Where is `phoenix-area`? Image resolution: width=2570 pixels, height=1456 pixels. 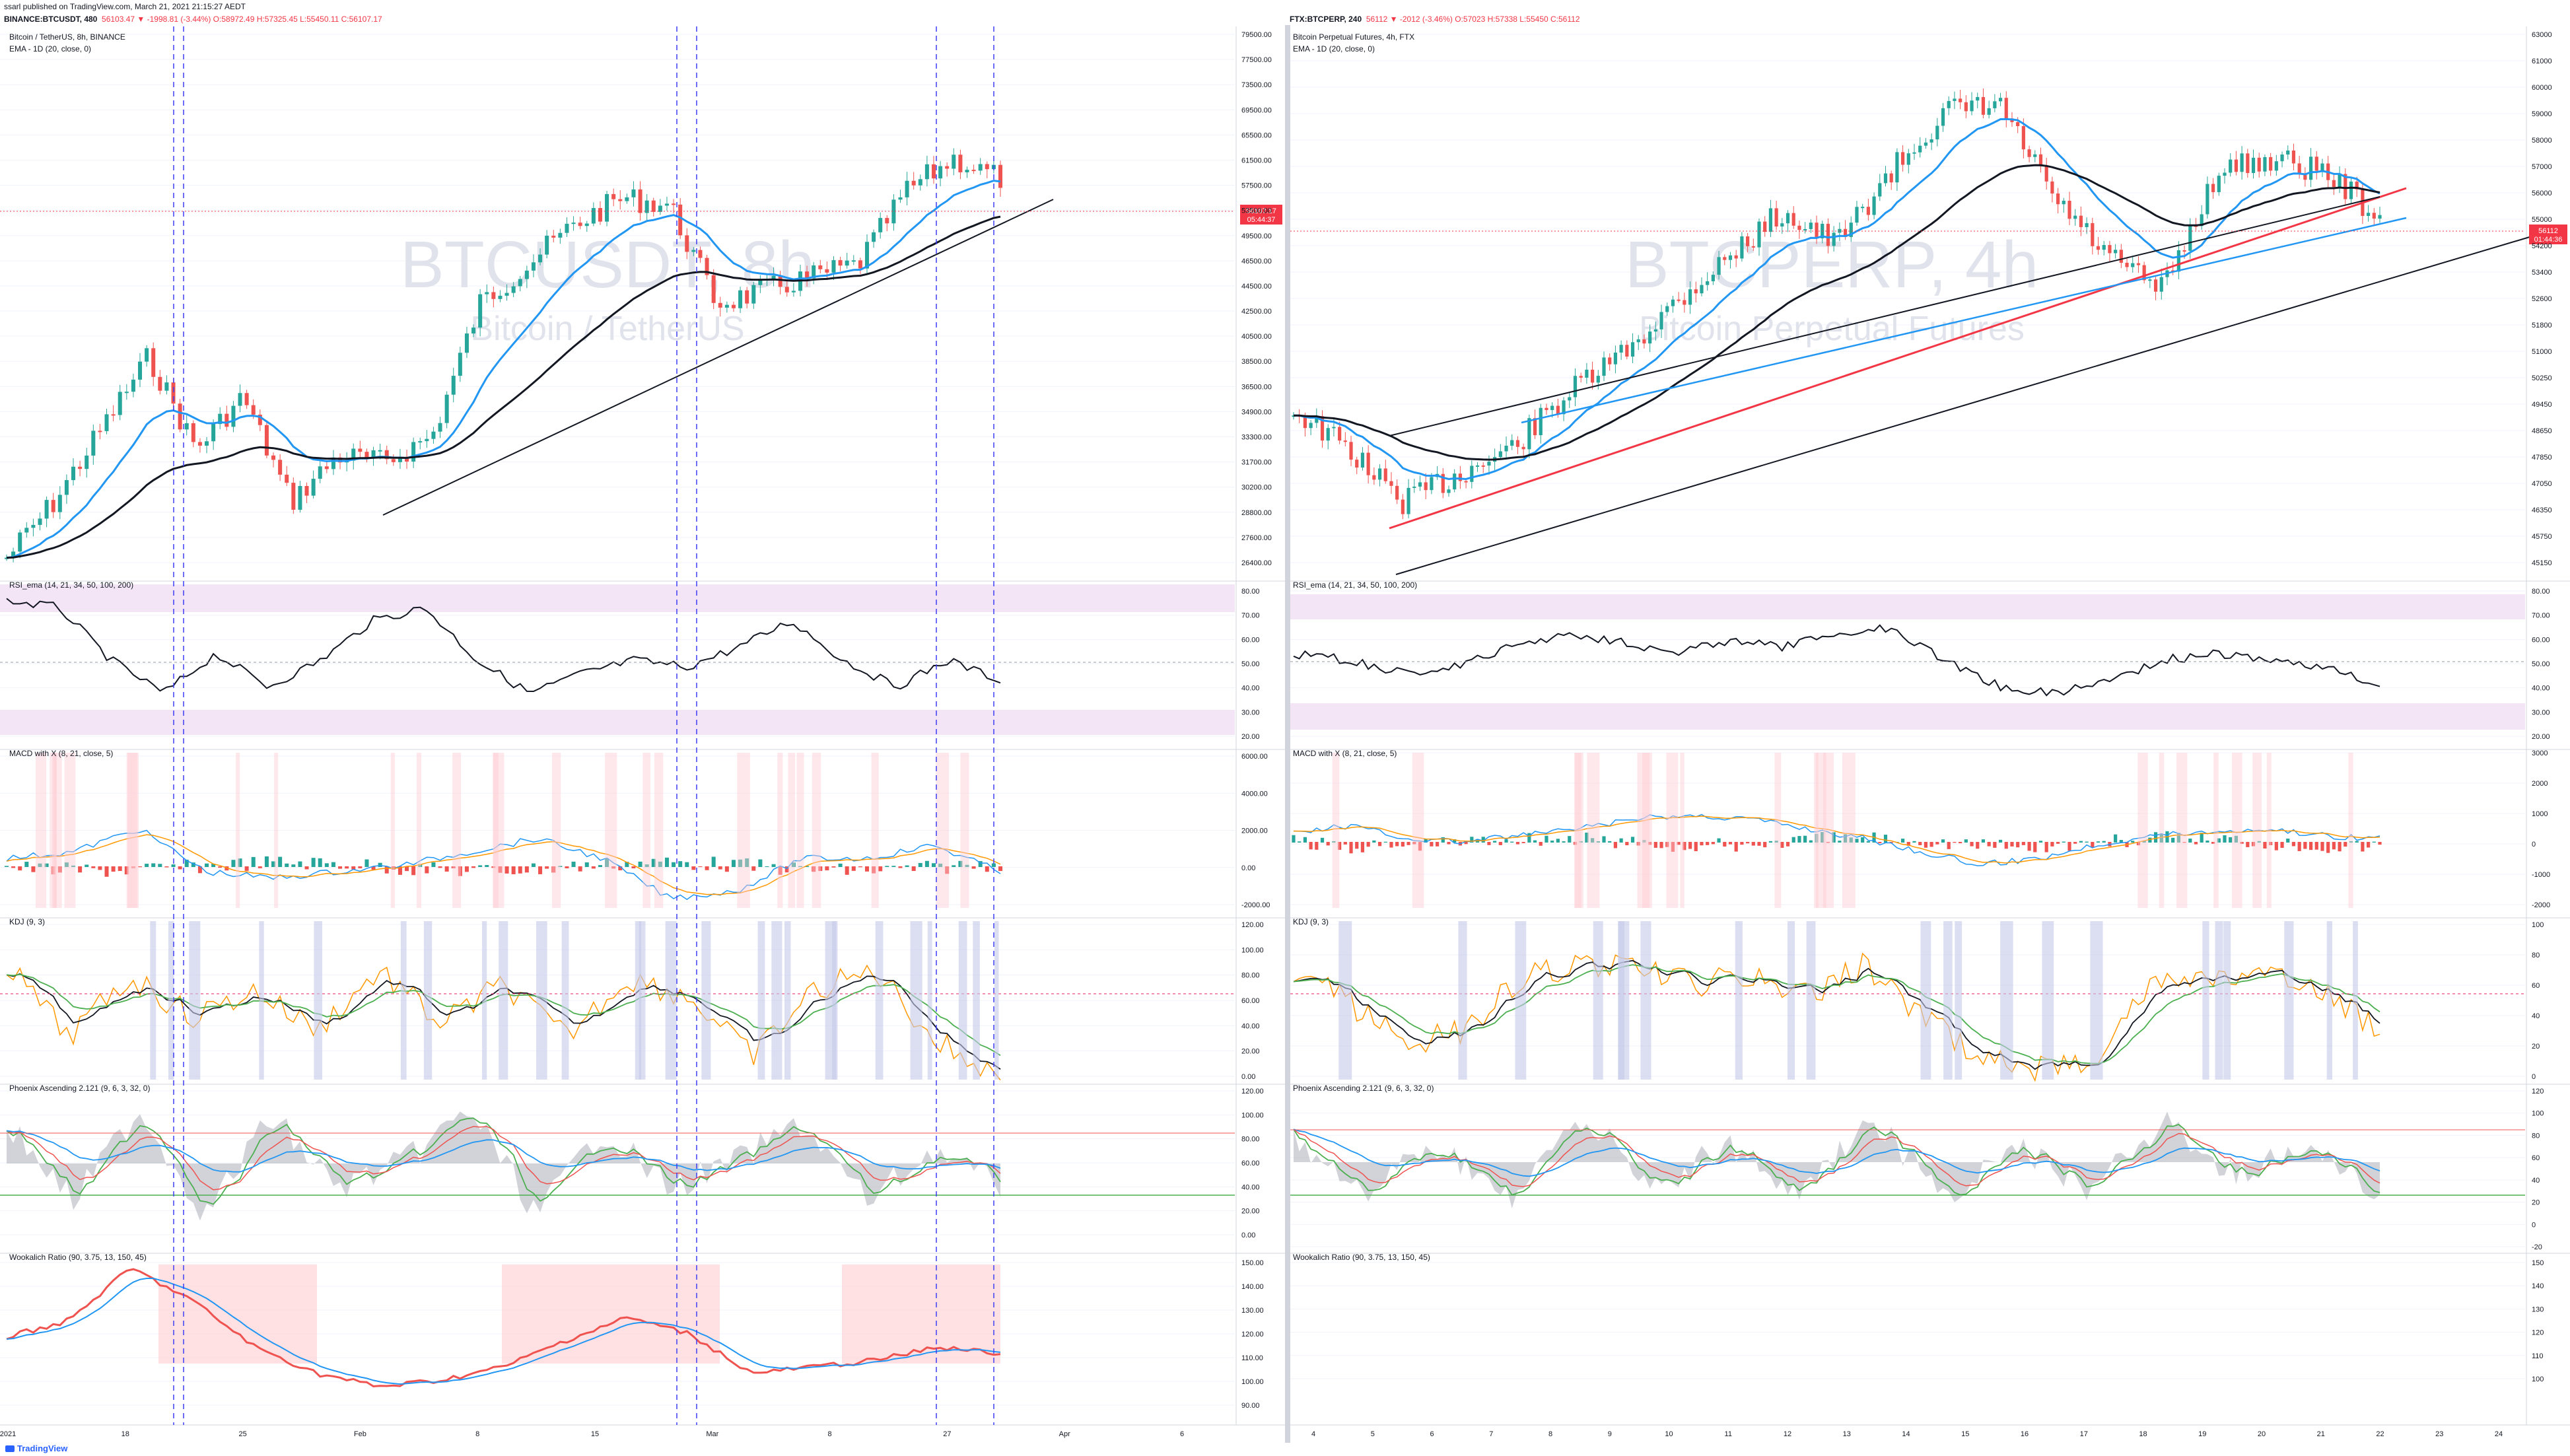
phoenix-area is located at coordinates (1837, 1160).